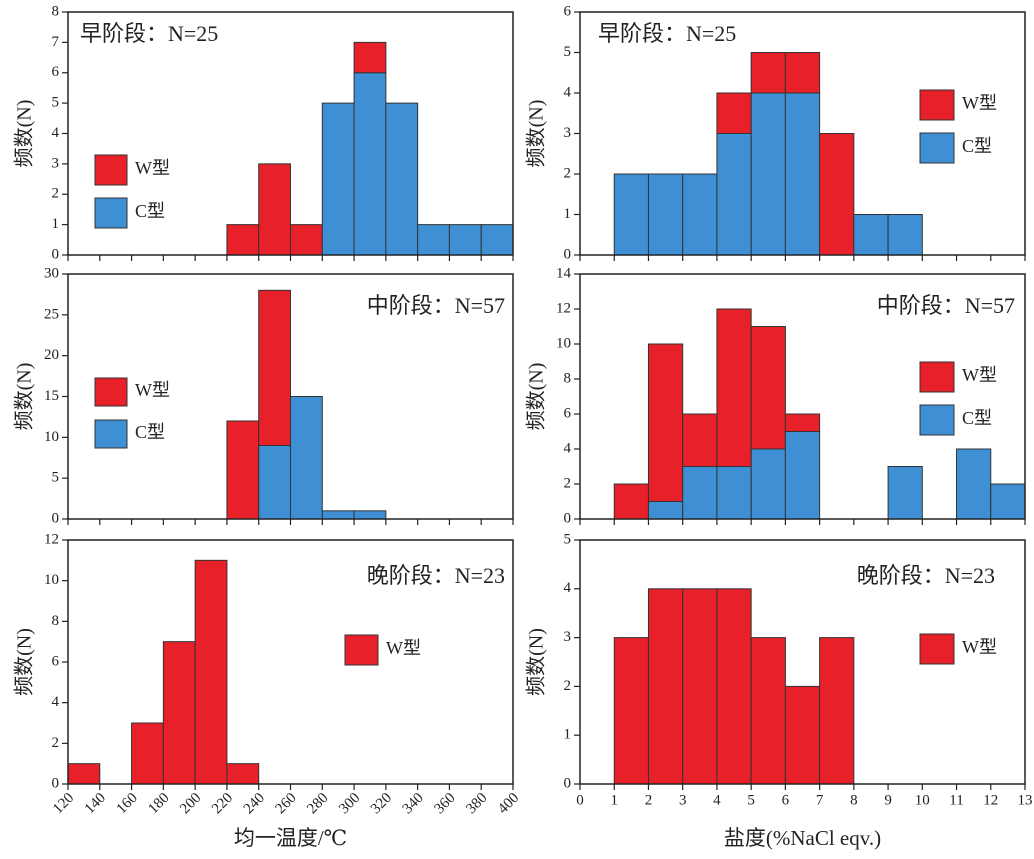 Image resolution: width=1034 pixels, height=859 pixels. What do you see at coordinates (508, 803) in the screenshot?
I see `x-tick-label: 400` at bounding box center [508, 803].